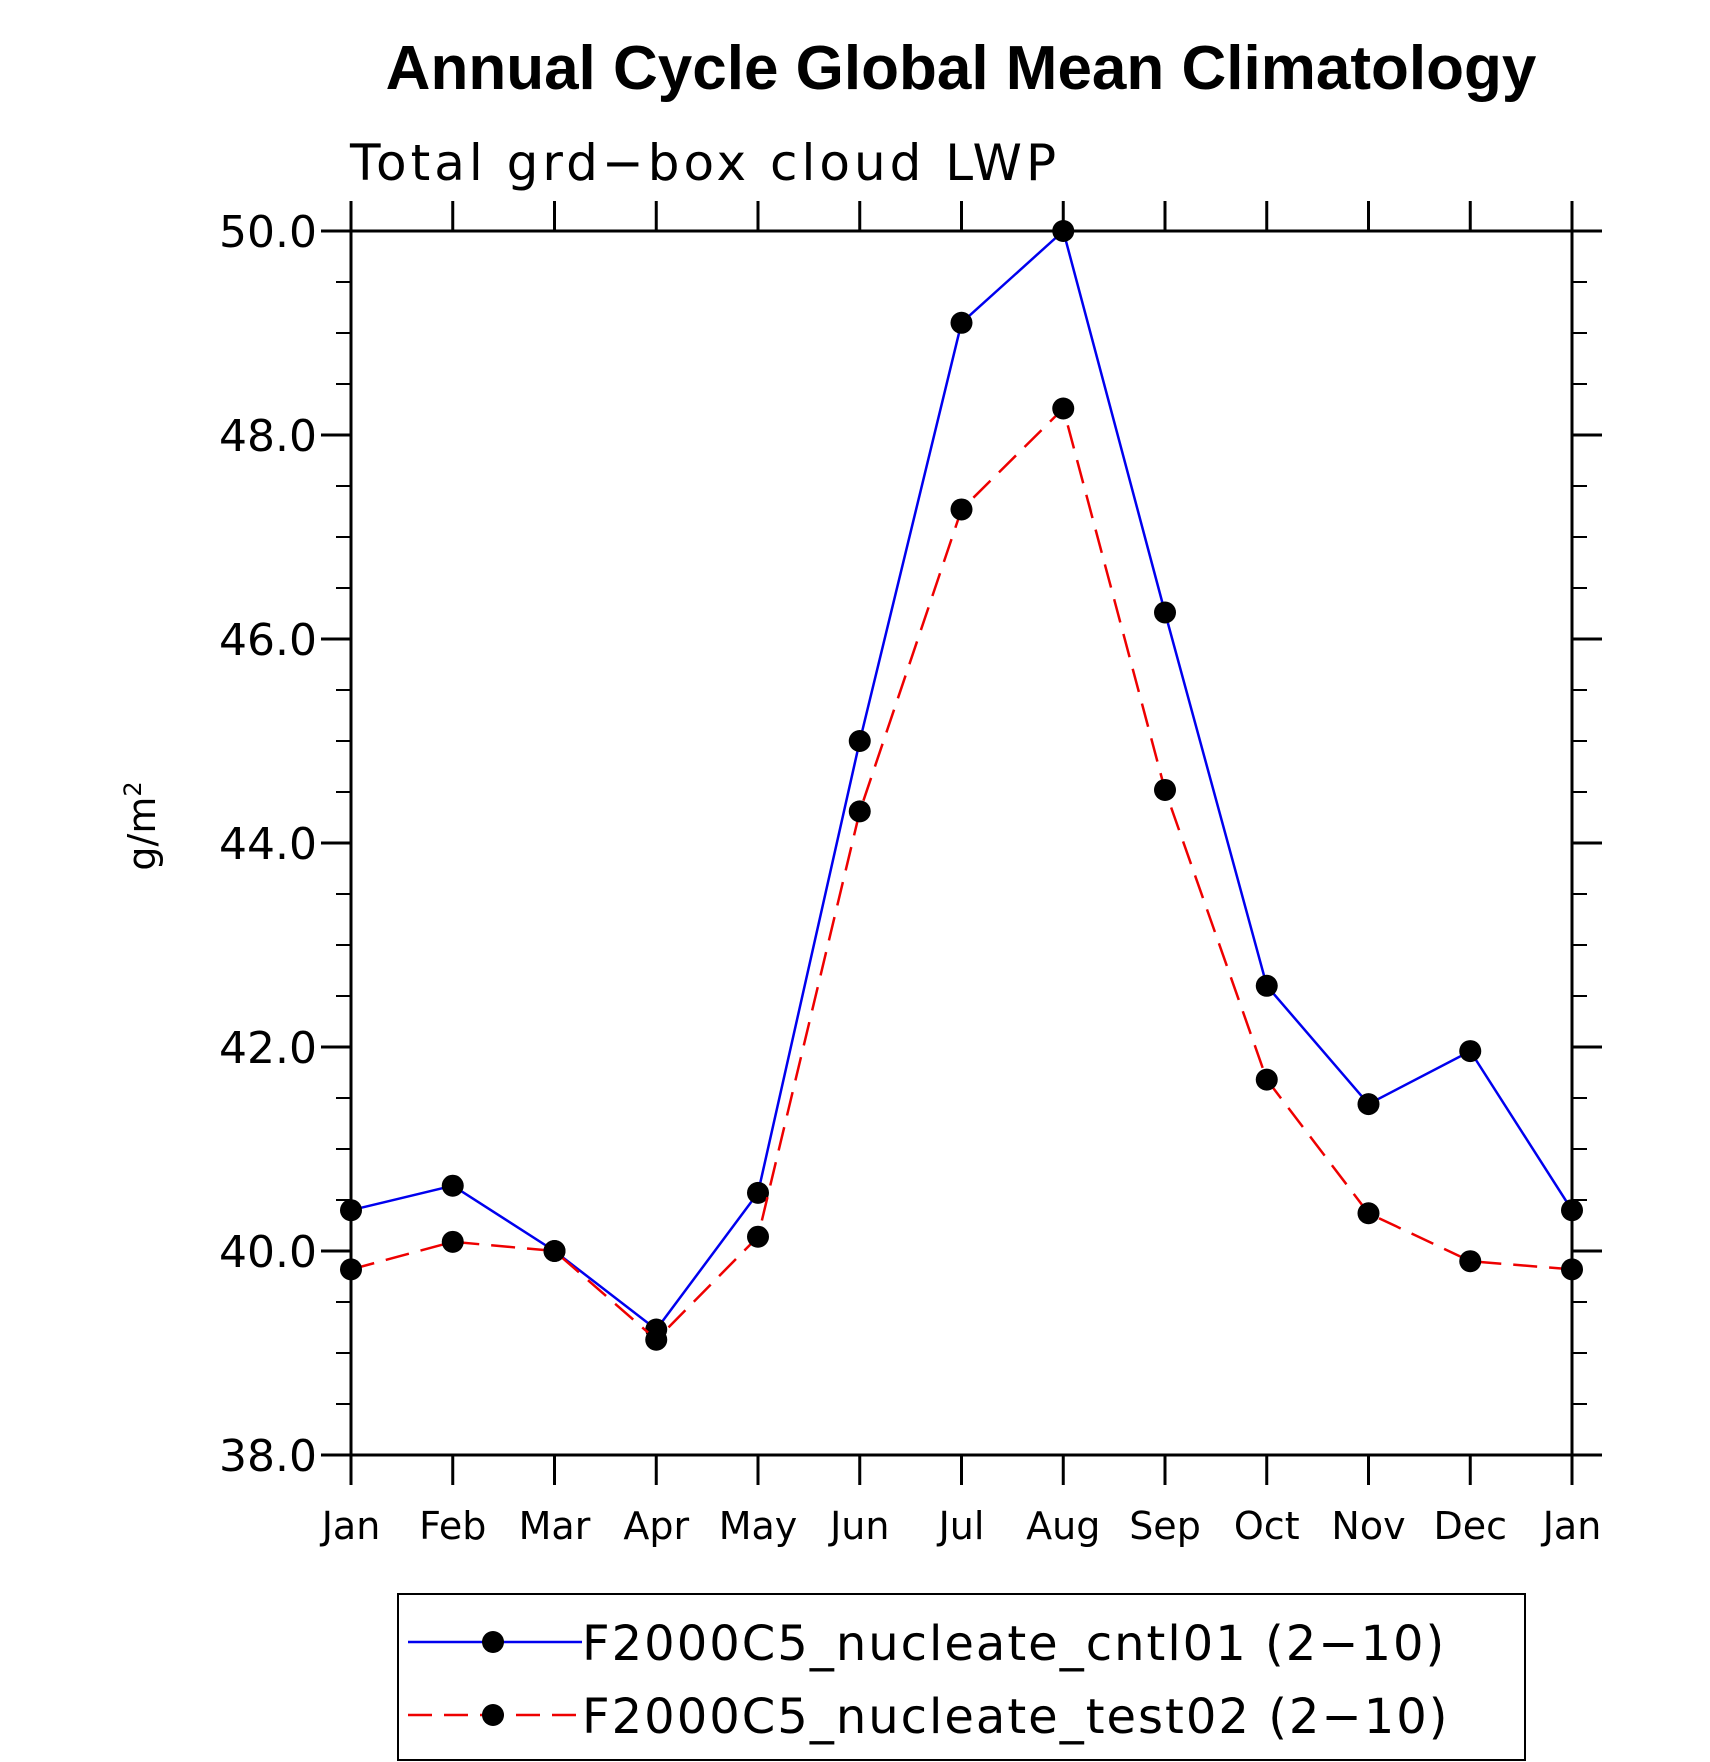 This screenshot has width=1710, height=1762. I want to click on chart-subtitle: Total grd−box cloud LWP, so click(704, 163).